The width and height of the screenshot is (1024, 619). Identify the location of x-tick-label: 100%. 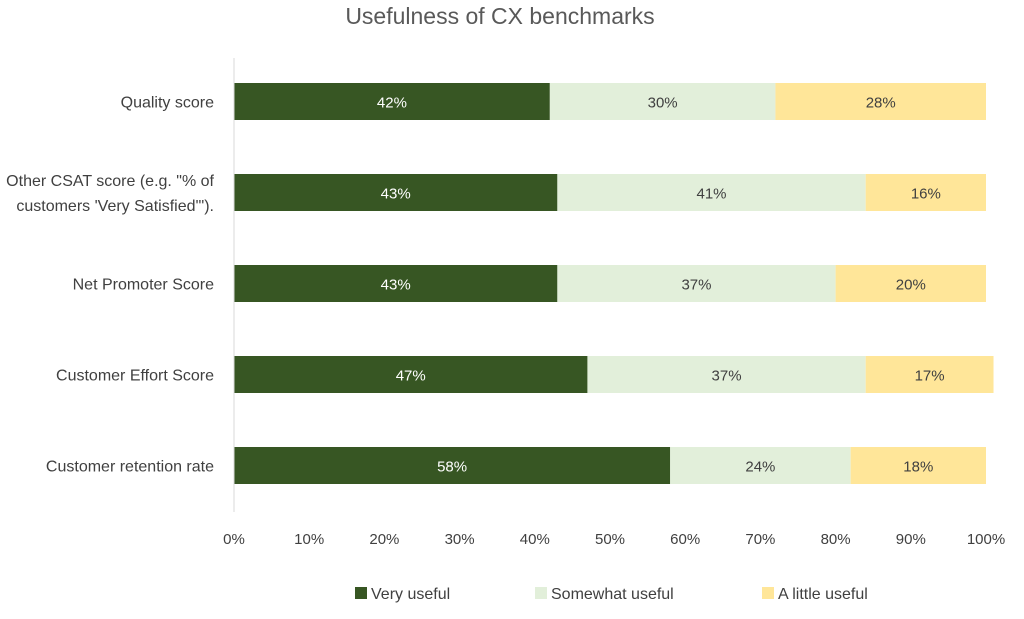
(986, 539).